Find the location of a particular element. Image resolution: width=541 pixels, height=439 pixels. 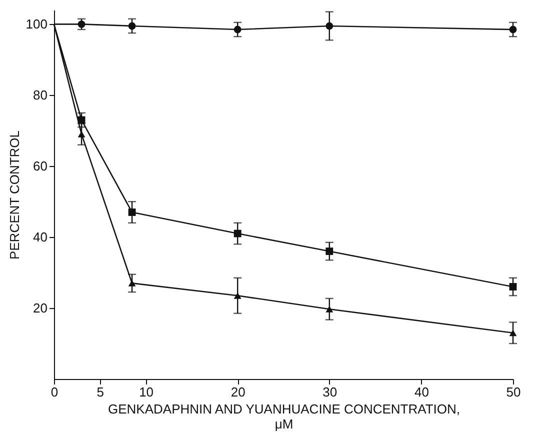

x-tick-label: 5 is located at coordinates (100, 392).